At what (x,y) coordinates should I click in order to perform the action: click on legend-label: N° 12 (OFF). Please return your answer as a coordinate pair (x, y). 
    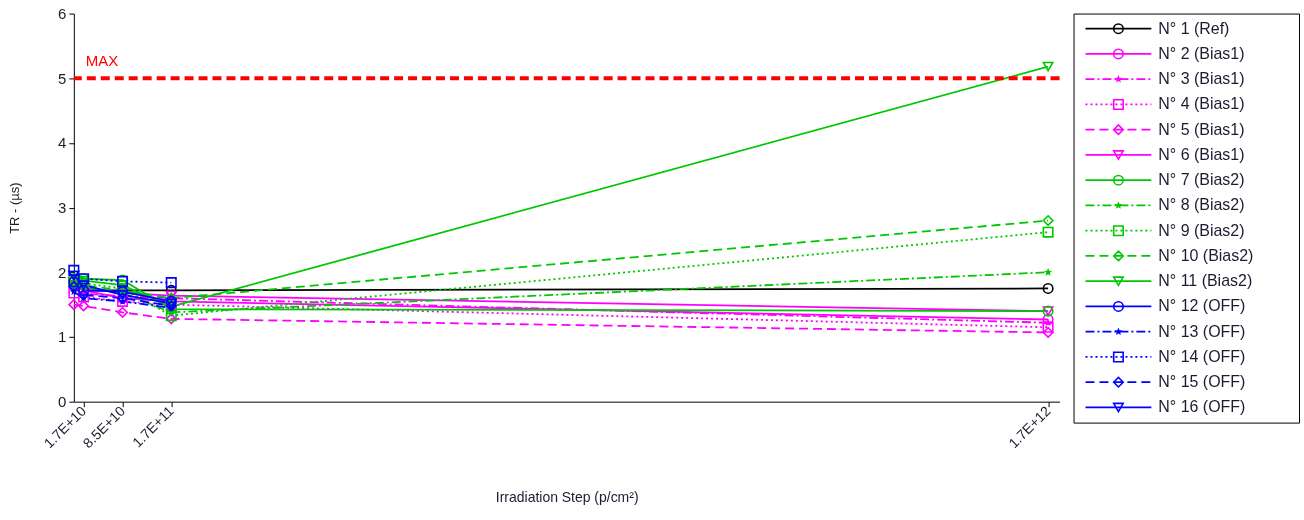
    Looking at the image, I should click on (1202, 306).